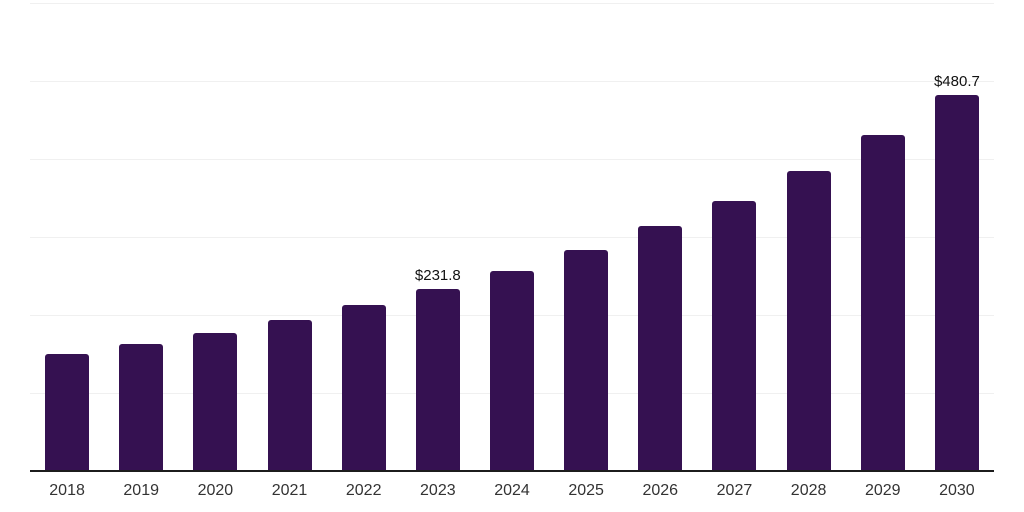  What do you see at coordinates (141, 236) in the screenshot?
I see `bar-slot-2019` at bounding box center [141, 236].